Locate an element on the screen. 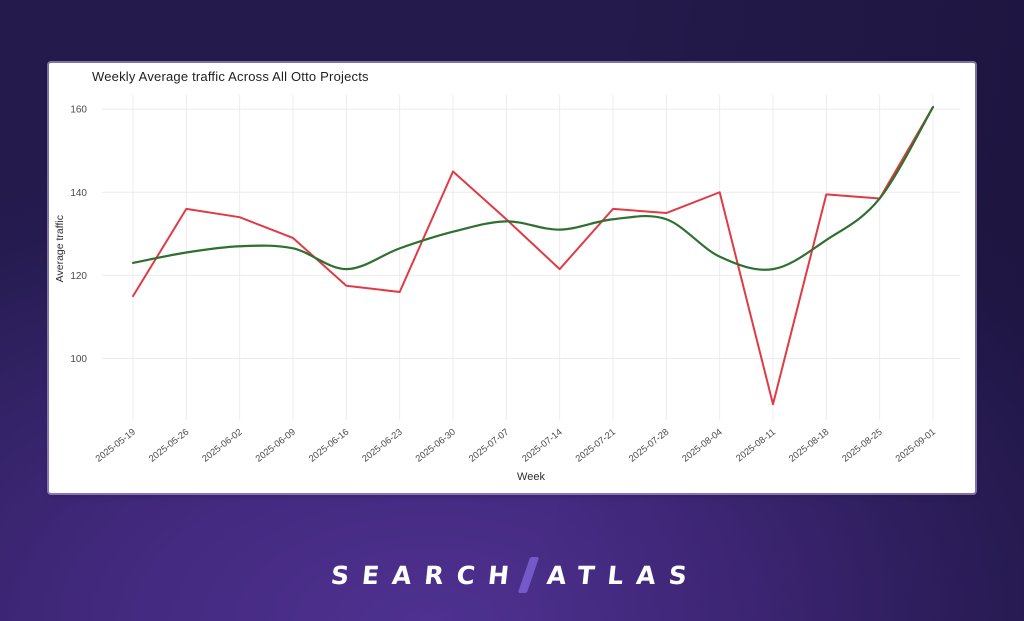  x-tick-label: 2025-08-11 is located at coordinates (755, 445).